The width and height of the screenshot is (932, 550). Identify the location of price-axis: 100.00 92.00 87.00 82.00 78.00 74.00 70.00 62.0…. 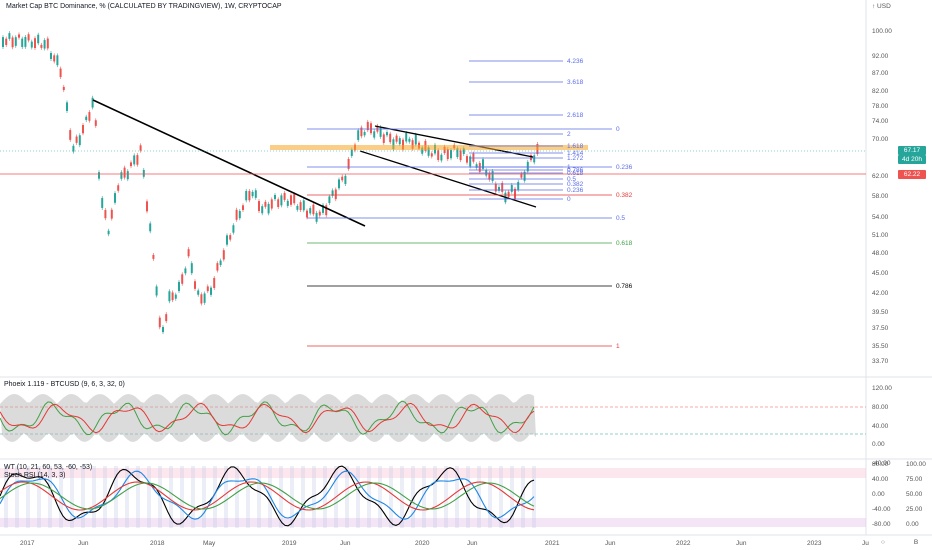
(882, 196).